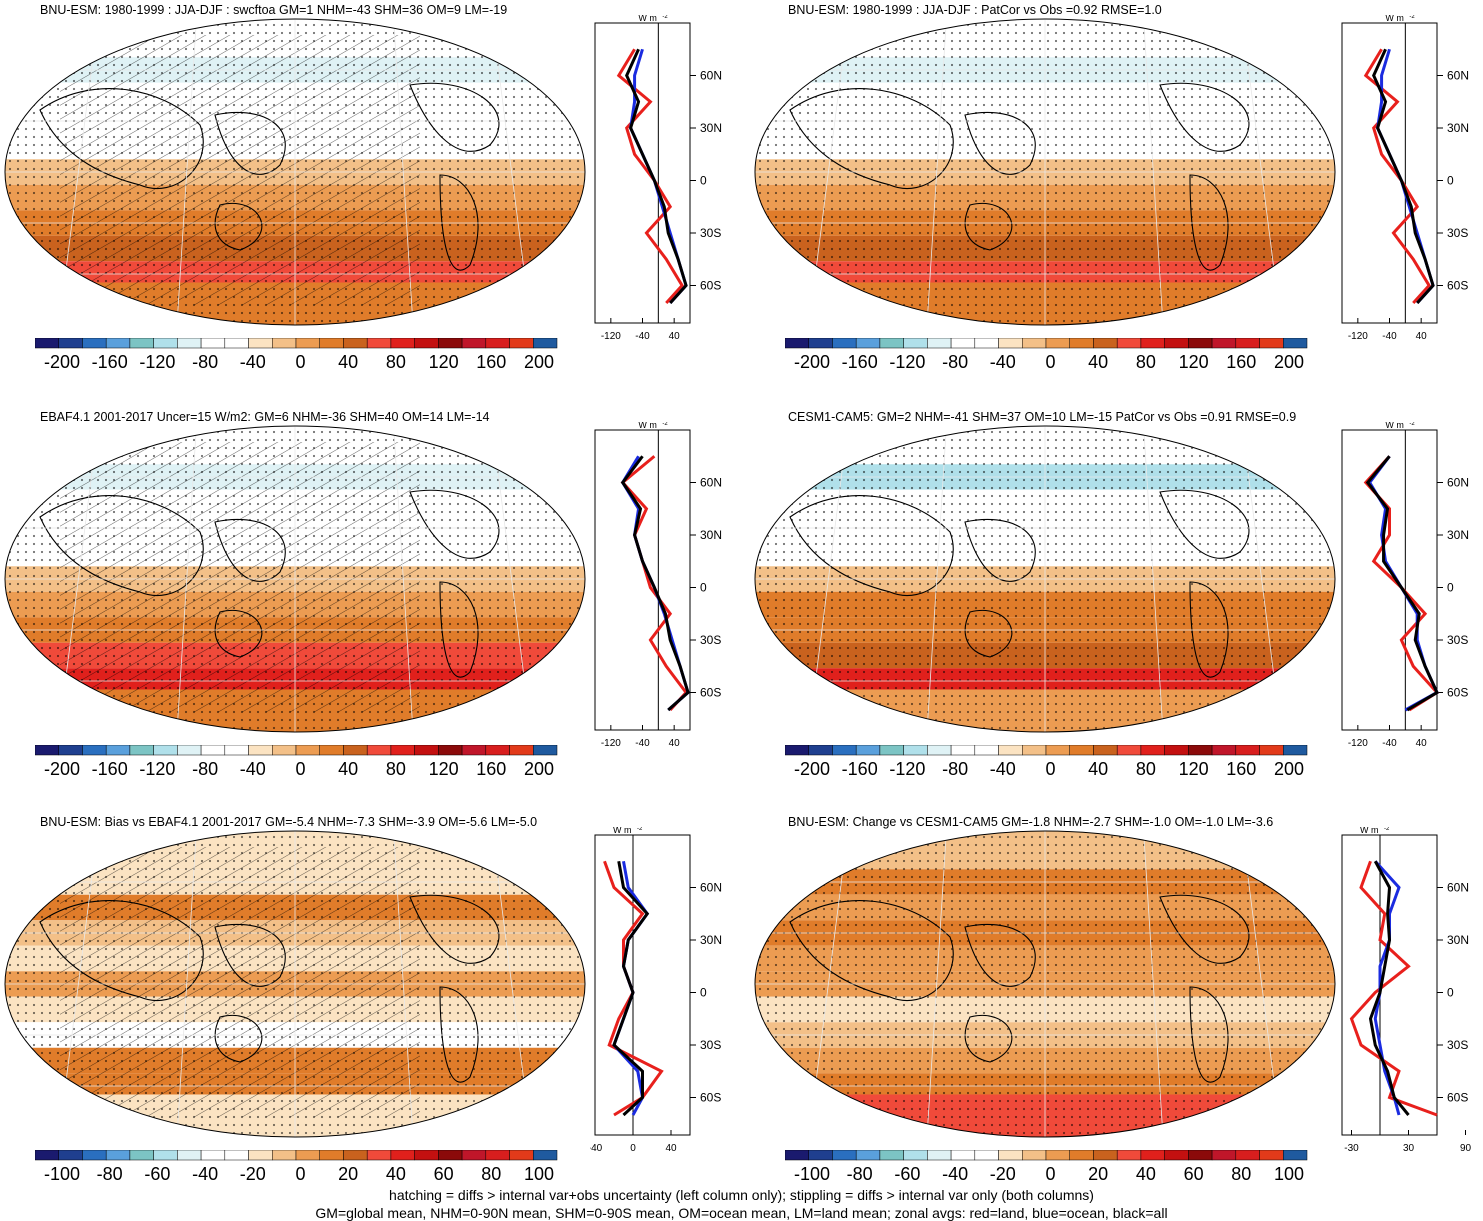 Image resolution: width=1483 pixels, height=1221 pixels. Describe the element at coordinates (710, 233) in the screenshot. I see `lat-tick-label: 30S` at that location.